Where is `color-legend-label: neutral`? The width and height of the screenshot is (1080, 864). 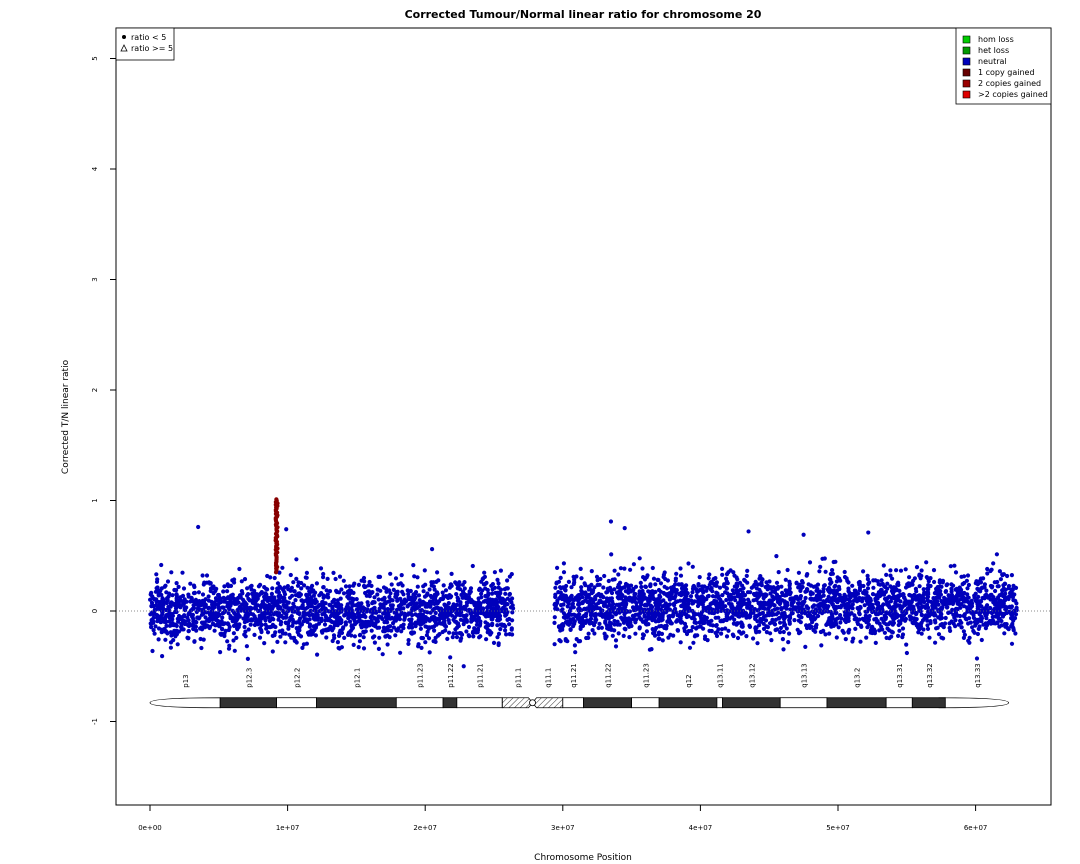 color-legend-label: neutral is located at coordinates (992, 61).